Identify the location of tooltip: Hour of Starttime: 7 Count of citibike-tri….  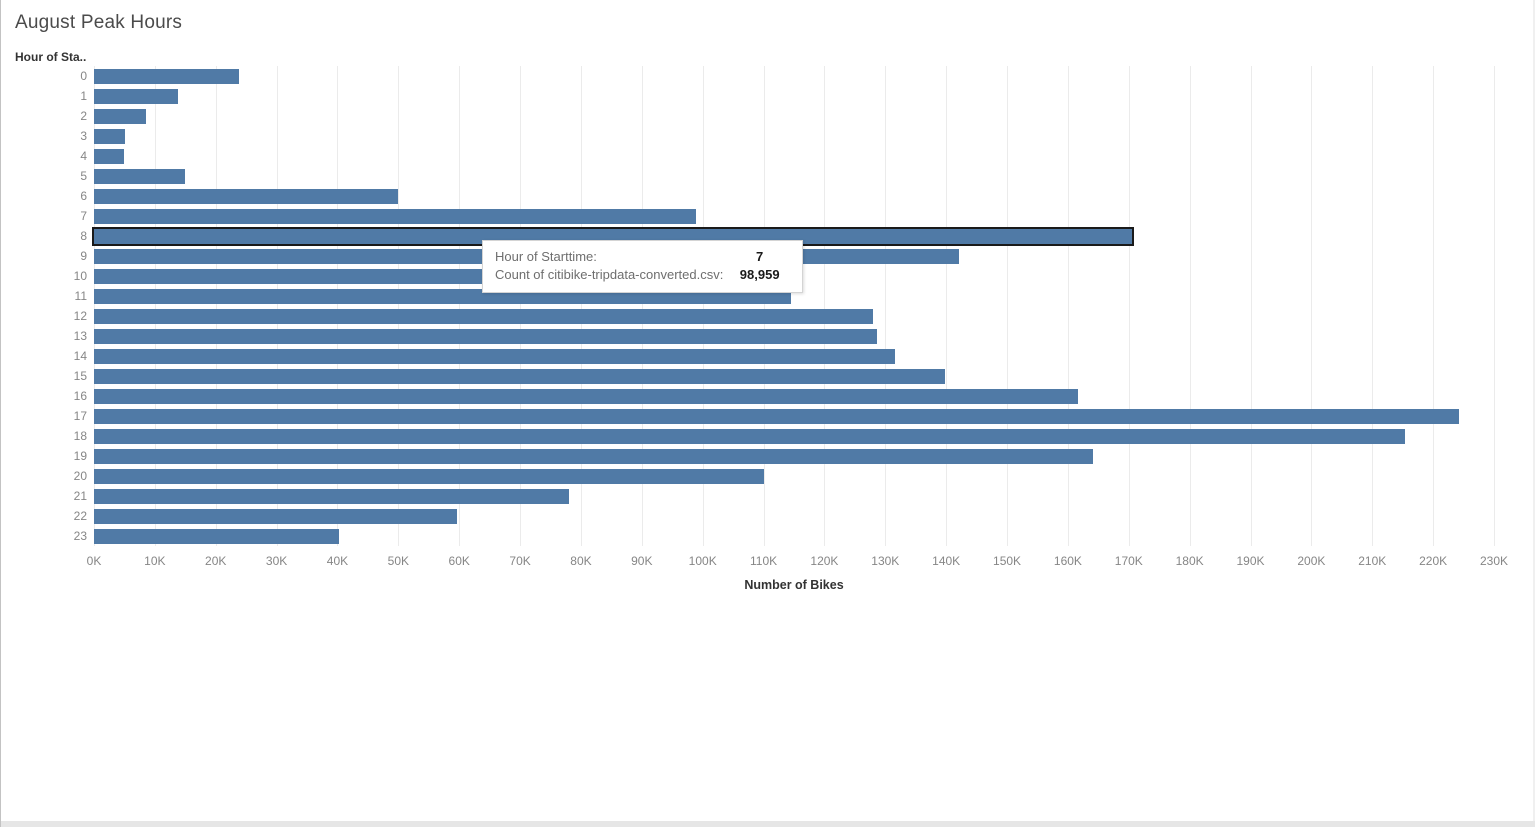
(642, 266).